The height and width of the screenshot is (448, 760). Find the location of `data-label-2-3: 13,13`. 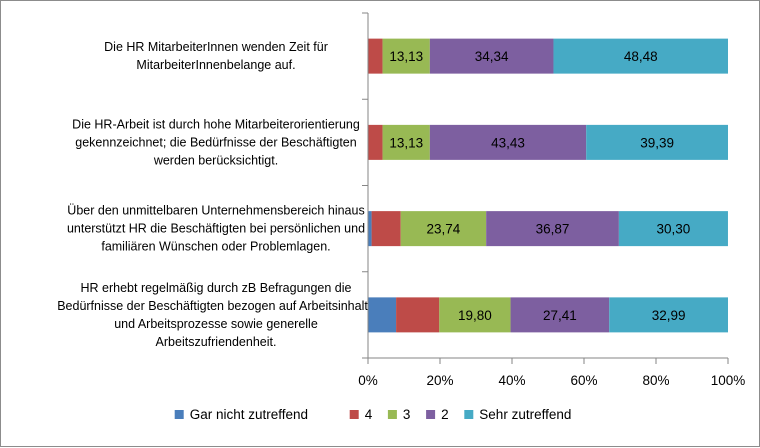

data-label-2-3: 13,13 is located at coordinates (406, 142).